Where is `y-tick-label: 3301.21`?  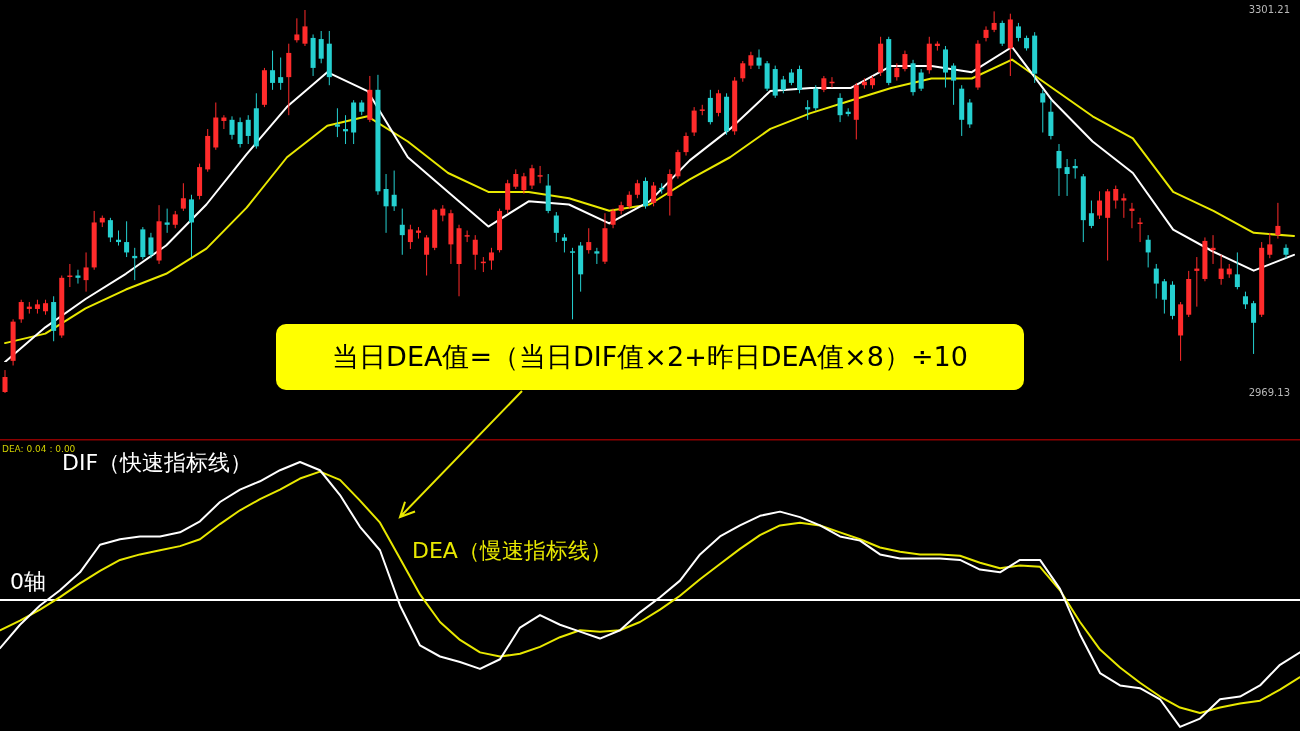
y-tick-label: 3301.21 is located at coordinates (1269, 9).